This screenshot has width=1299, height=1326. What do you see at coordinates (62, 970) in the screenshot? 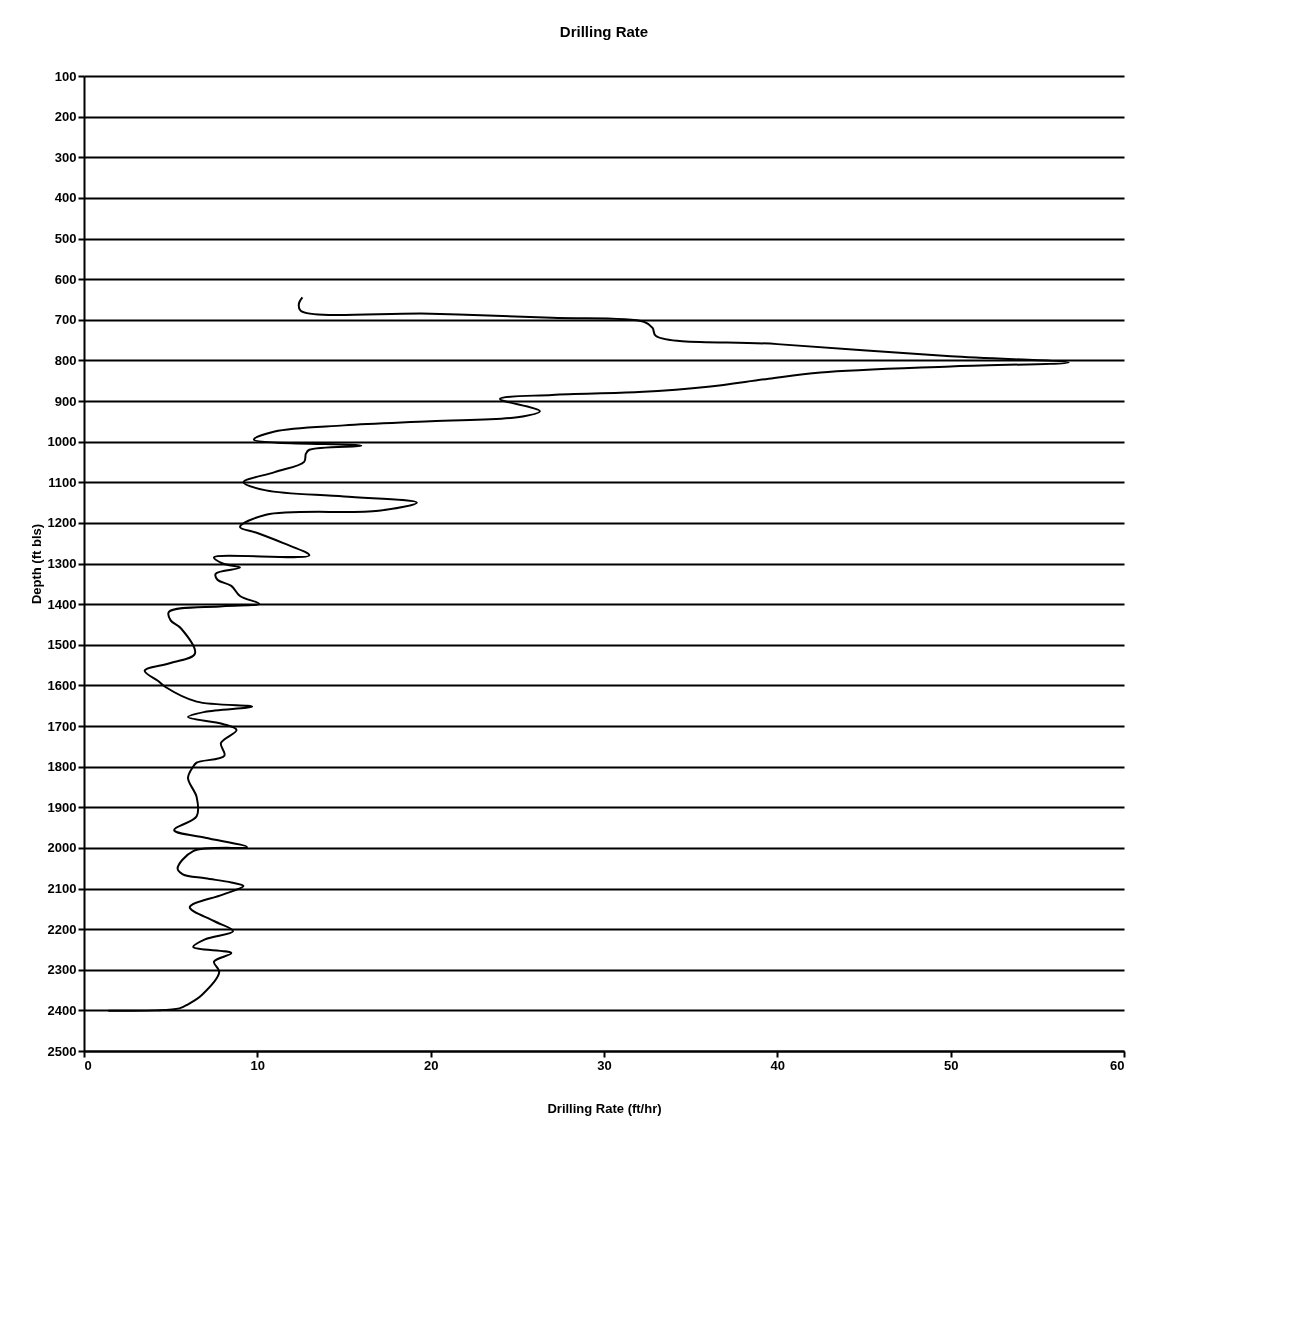
I see `y-tick-label: 2300` at bounding box center [62, 970].